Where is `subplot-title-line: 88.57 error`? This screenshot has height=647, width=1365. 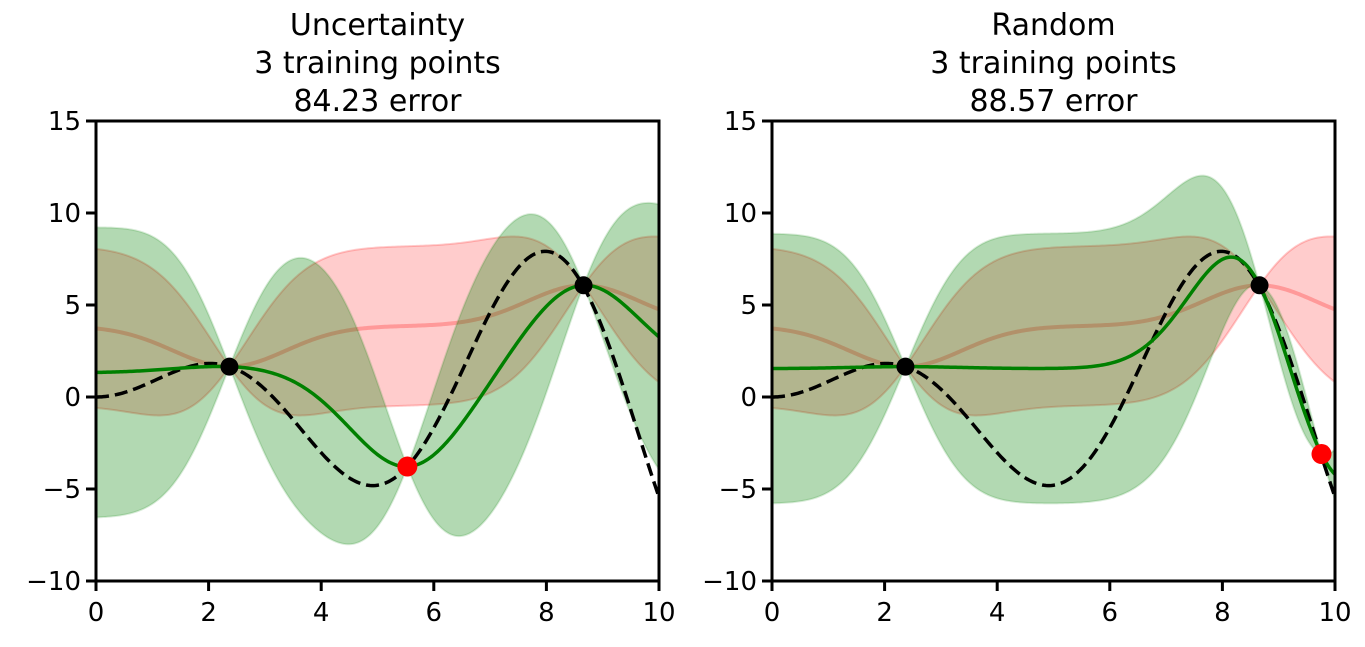 subplot-title-line: 88.57 error is located at coordinates (1053, 101).